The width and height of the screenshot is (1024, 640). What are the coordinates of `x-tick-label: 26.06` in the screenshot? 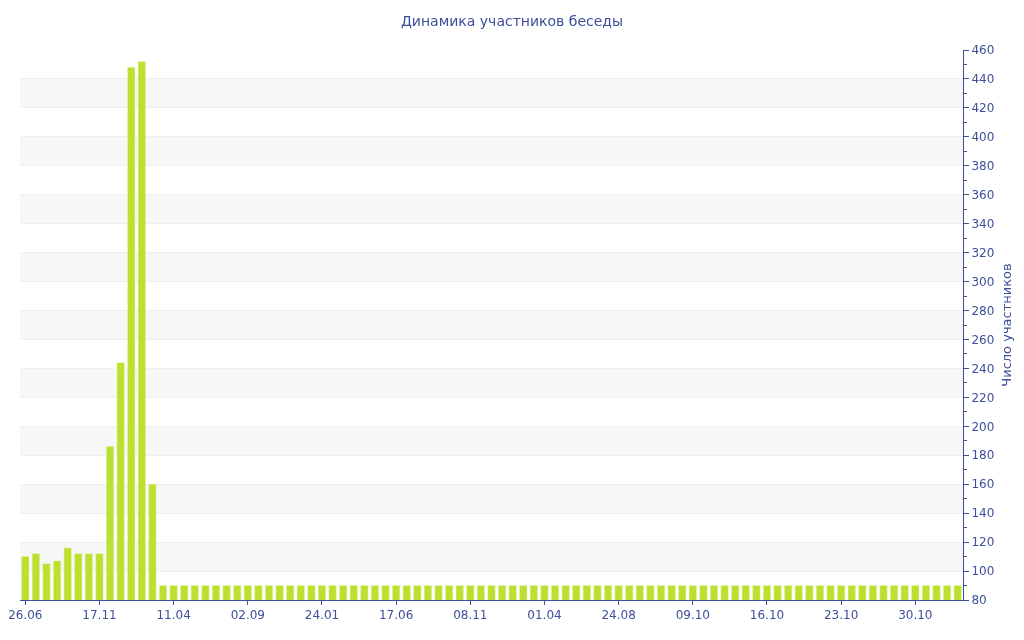 It's located at (25, 615).